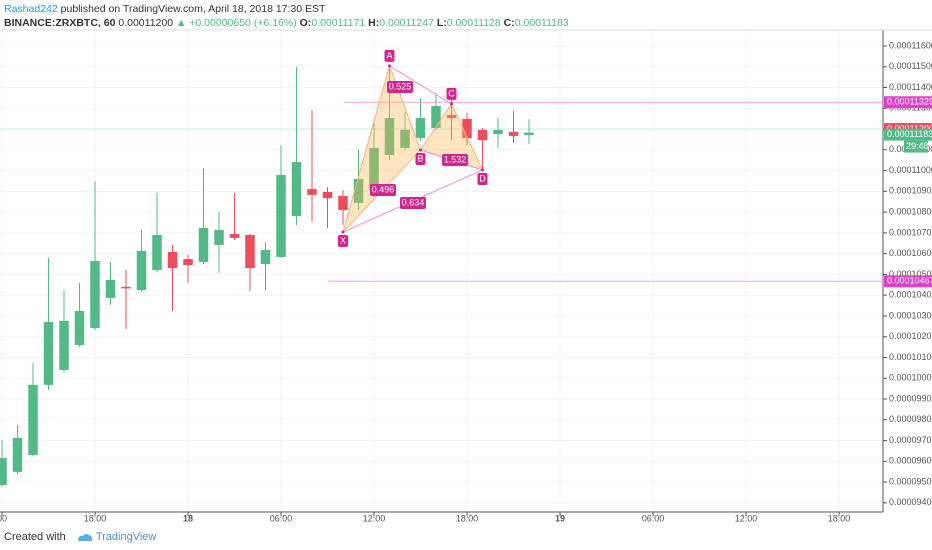  What do you see at coordinates (35, 537) in the screenshot?
I see `created: Created with` at bounding box center [35, 537].